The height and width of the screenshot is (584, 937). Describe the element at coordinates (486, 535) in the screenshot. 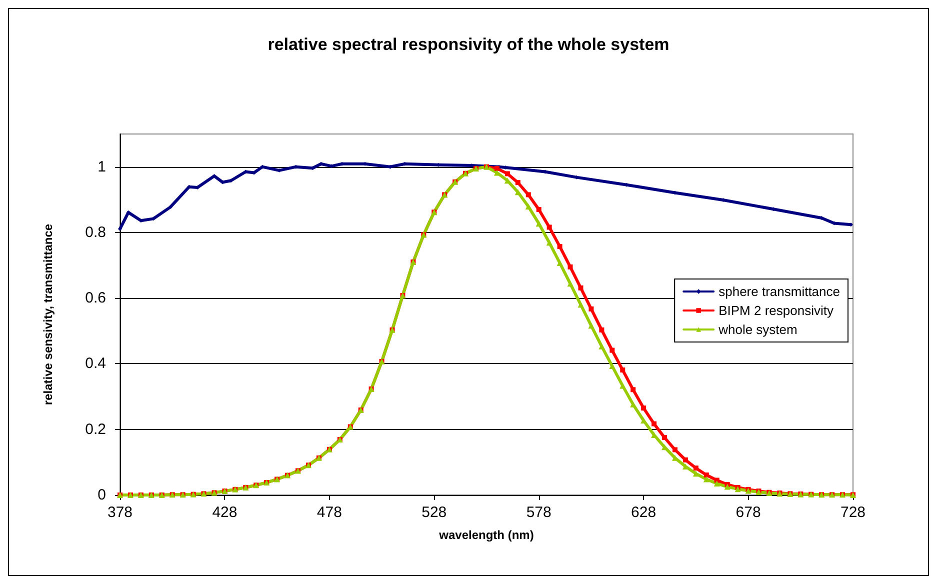

I see `x-axis-title: wavelength (nm)` at that location.